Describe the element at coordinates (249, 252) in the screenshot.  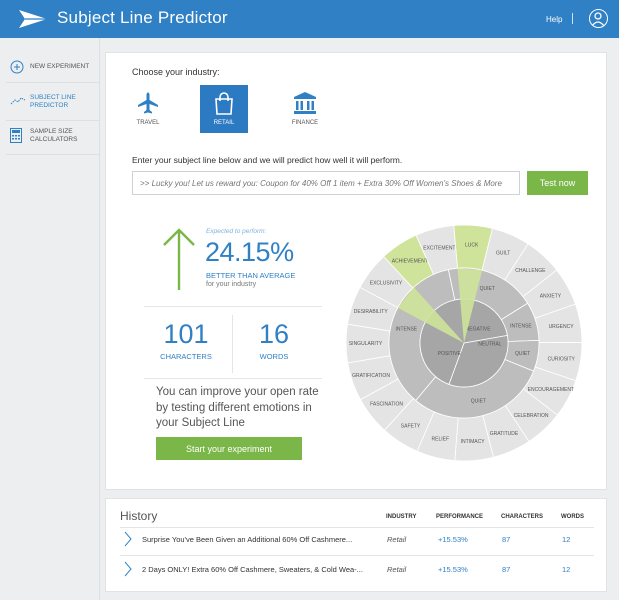
I see `performance-percent: 24.15%` at that location.